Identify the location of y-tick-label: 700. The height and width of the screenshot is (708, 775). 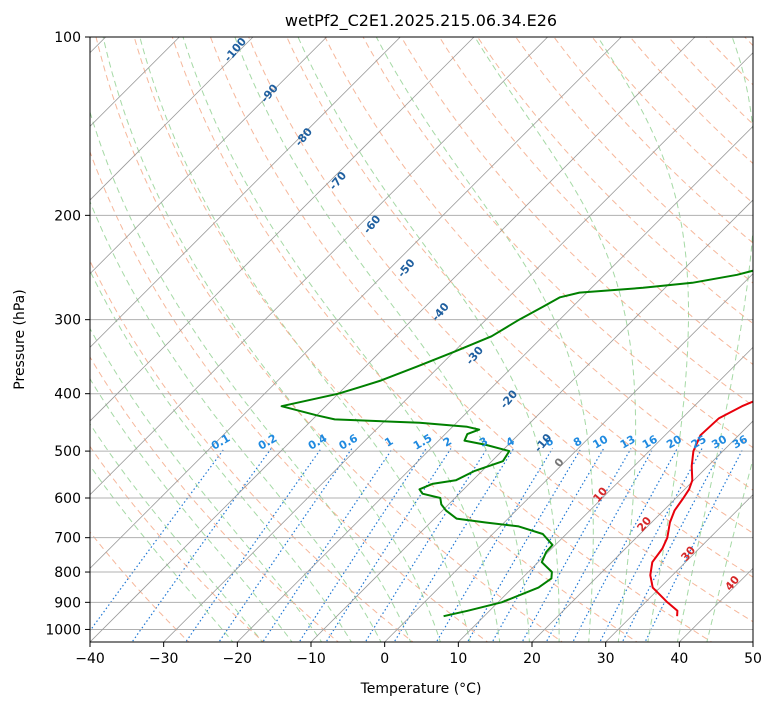
(67, 539).